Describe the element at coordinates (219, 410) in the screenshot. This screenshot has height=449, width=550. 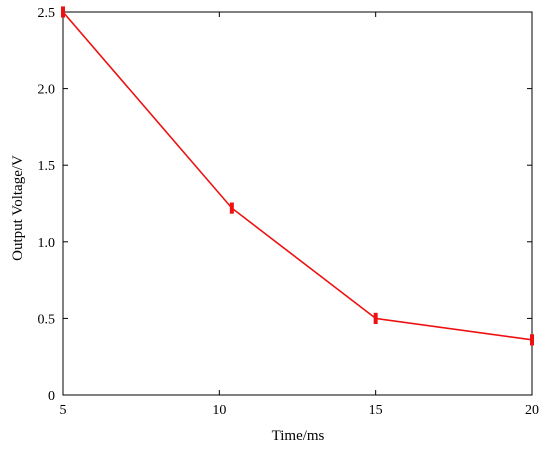
I see `x-tick-label: 10` at that location.